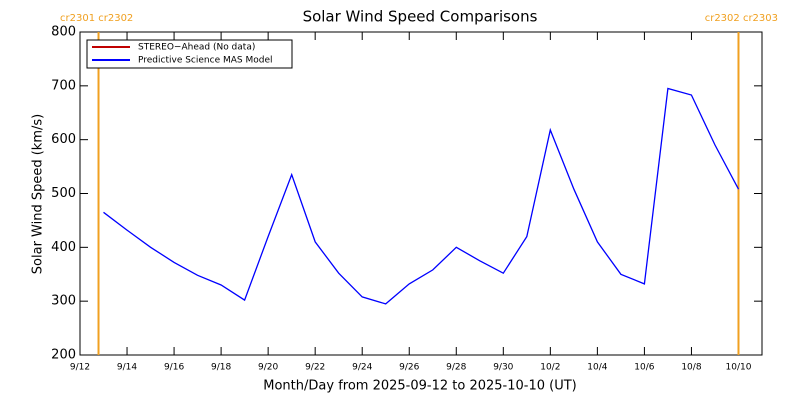 The width and height of the screenshot is (800, 400). Describe the element at coordinates (456, 368) in the screenshot. I see `x-tick-label: 9/28` at that location.